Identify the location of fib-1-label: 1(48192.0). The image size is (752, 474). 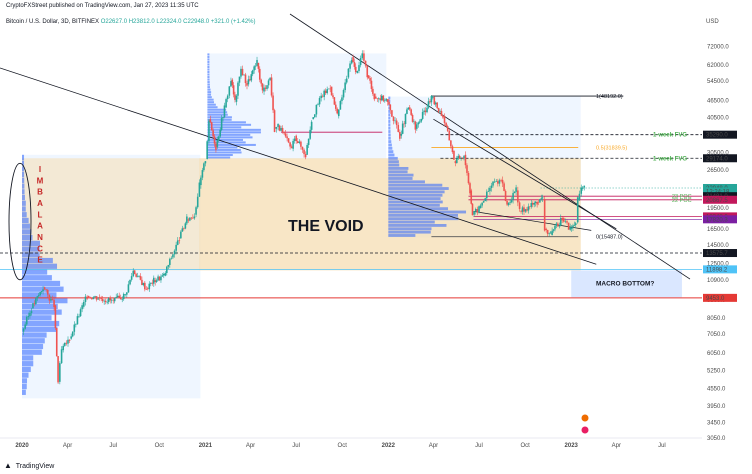
(609, 97).